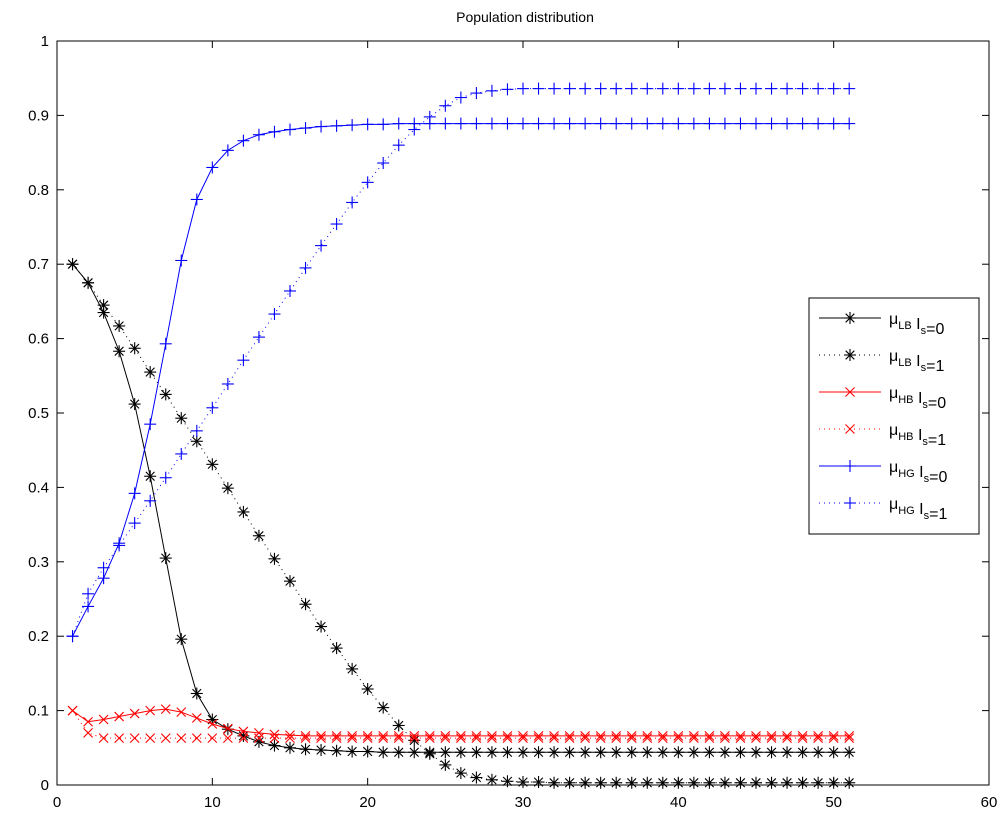 The width and height of the screenshot is (1005, 815). What do you see at coordinates (937, 403) in the screenshot?
I see `legend-label-val: =0` at bounding box center [937, 403].